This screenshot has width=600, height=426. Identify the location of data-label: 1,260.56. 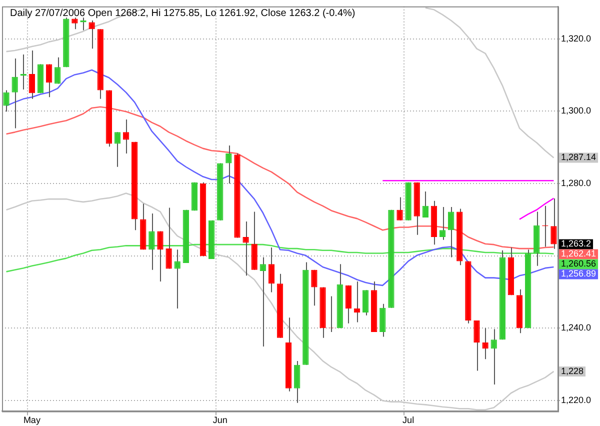
(578, 263).